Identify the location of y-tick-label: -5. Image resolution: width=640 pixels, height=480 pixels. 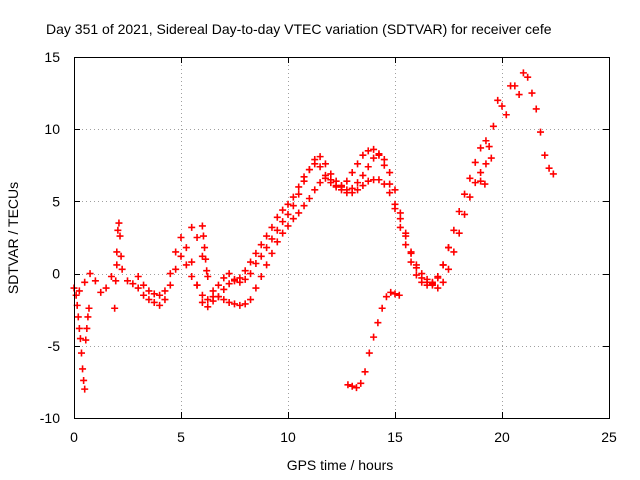
(54, 346).